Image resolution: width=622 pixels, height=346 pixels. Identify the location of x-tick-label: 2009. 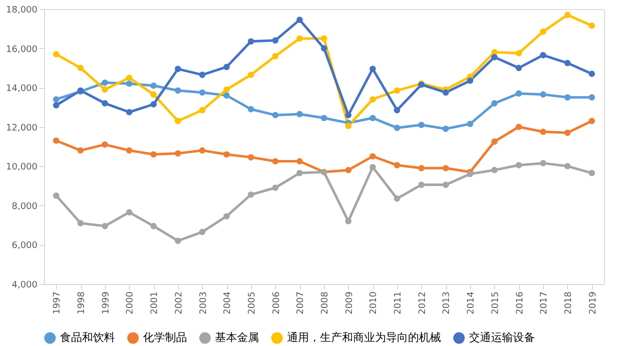
(349, 302).